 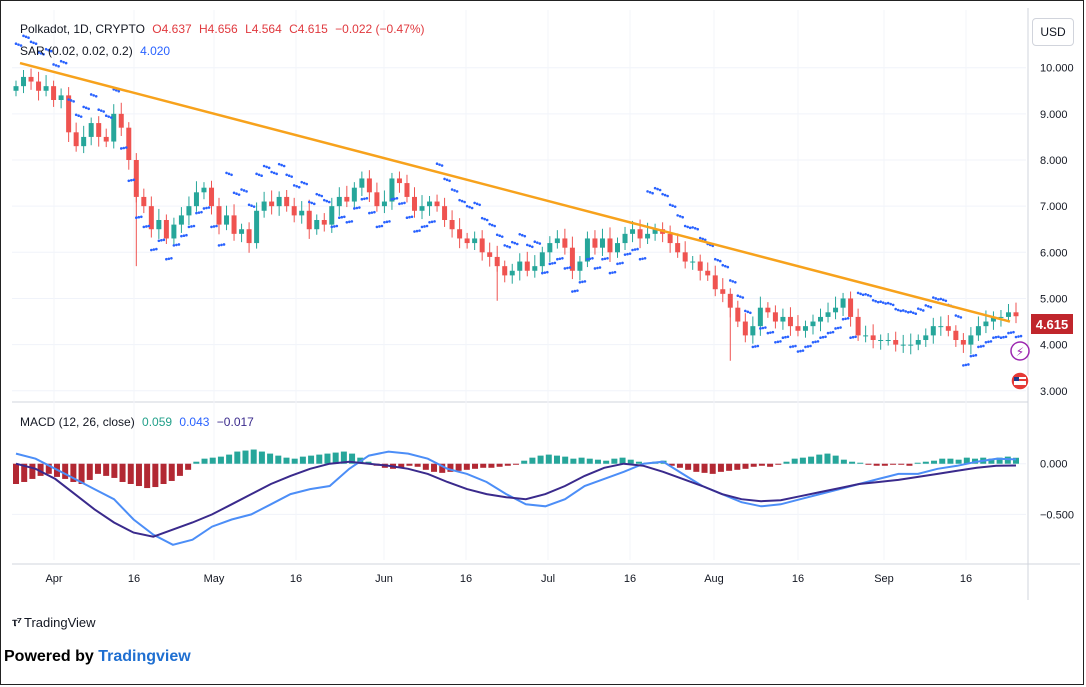 I want to click on tradingview-logo: ⲧ⁷ TradingView, so click(x=54, y=622).